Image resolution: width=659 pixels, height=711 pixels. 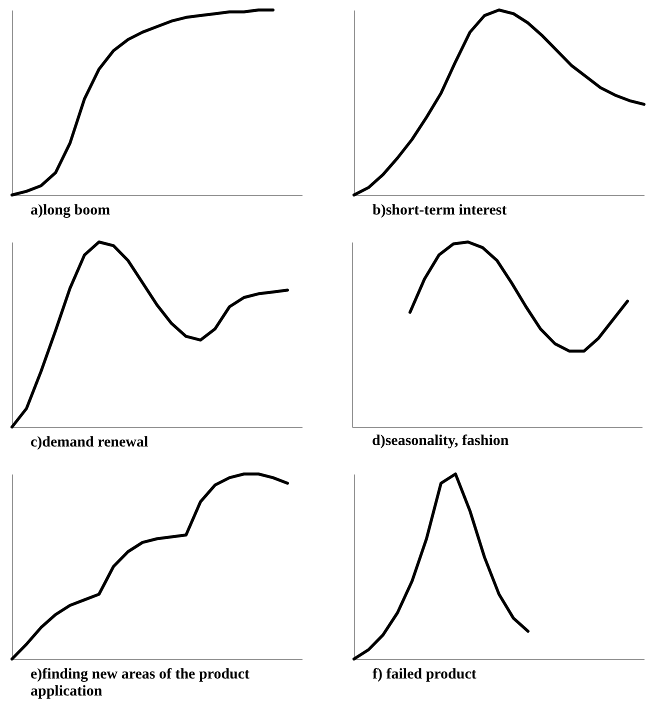 What do you see at coordinates (439, 210) in the screenshot?
I see `text: b)short-term interest` at bounding box center [439, 210].